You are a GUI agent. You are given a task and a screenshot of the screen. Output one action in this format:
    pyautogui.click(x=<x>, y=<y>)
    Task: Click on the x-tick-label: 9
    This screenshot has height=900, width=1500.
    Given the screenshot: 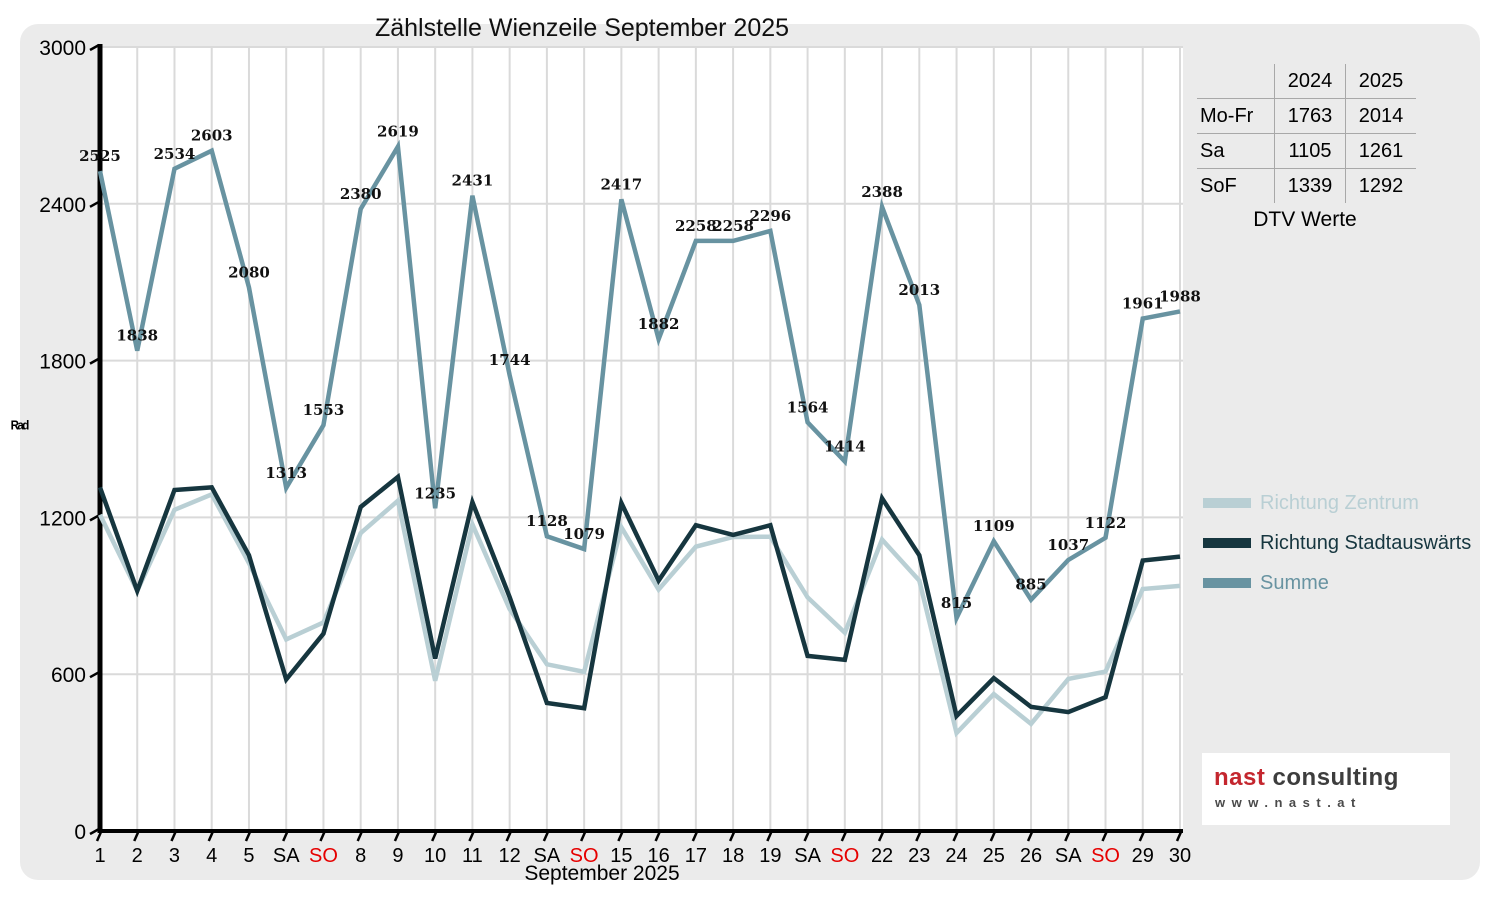 What is the action you would take?
    pyautogui.click(x=397, y=856)
    